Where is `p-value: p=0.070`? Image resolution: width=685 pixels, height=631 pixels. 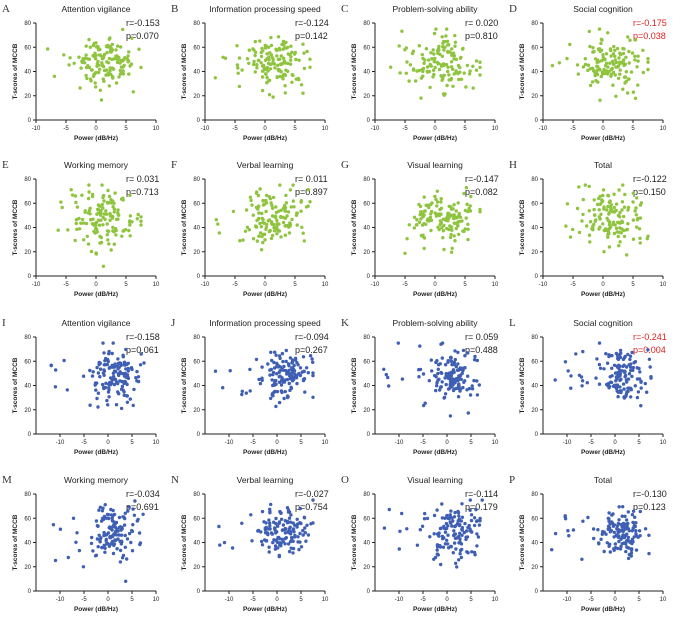
p-value: p=0.070 is located at coordinates (142, 36).